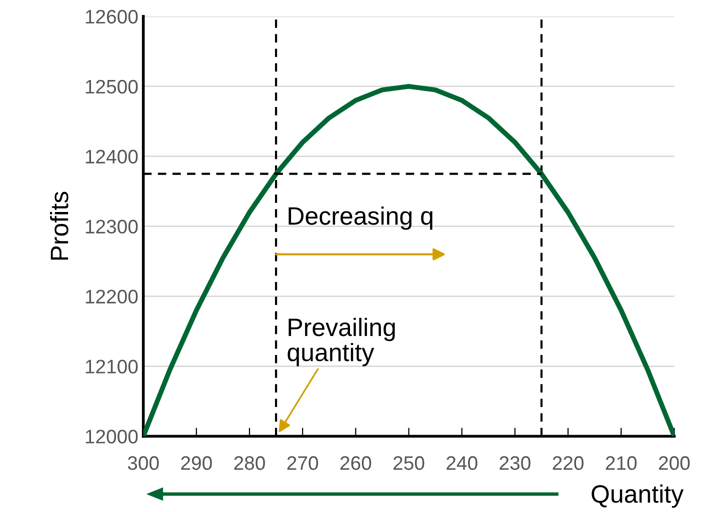 The width and height of the screenshot is (706, 512). What do you see at coordinates (112, 157) in the screenshot?
I see `y-tick-label: 12400` at bounding box center [112, 157].